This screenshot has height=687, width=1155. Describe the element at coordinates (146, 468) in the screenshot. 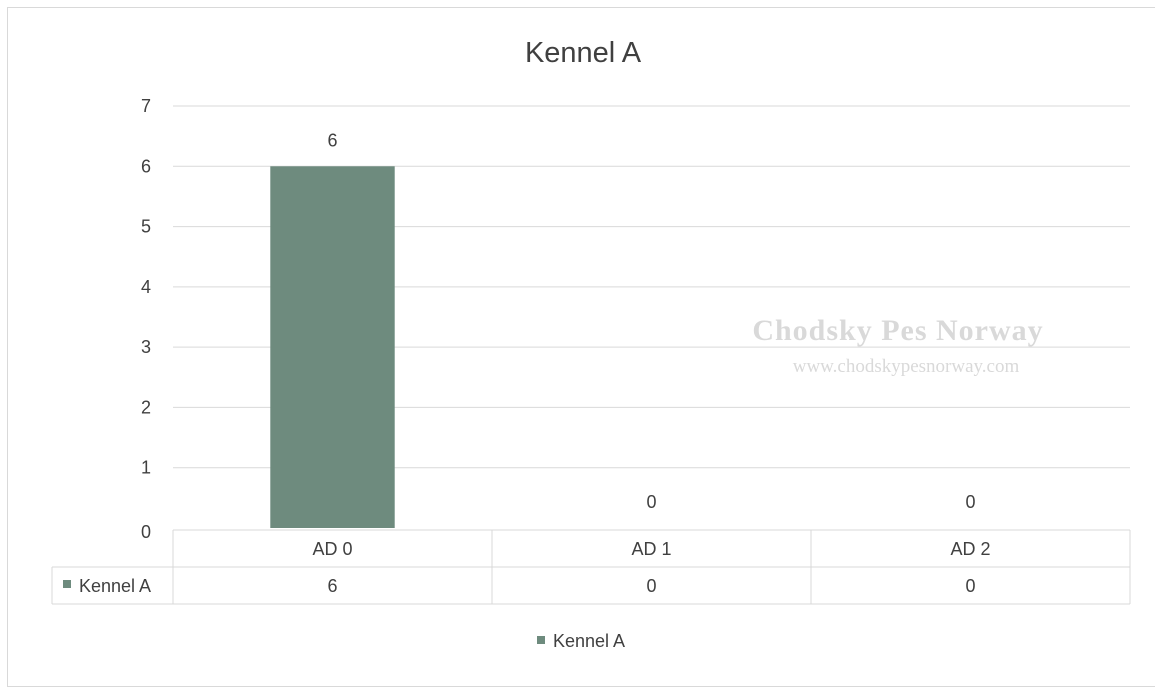

I see `y-tick-label: 1` at that location.